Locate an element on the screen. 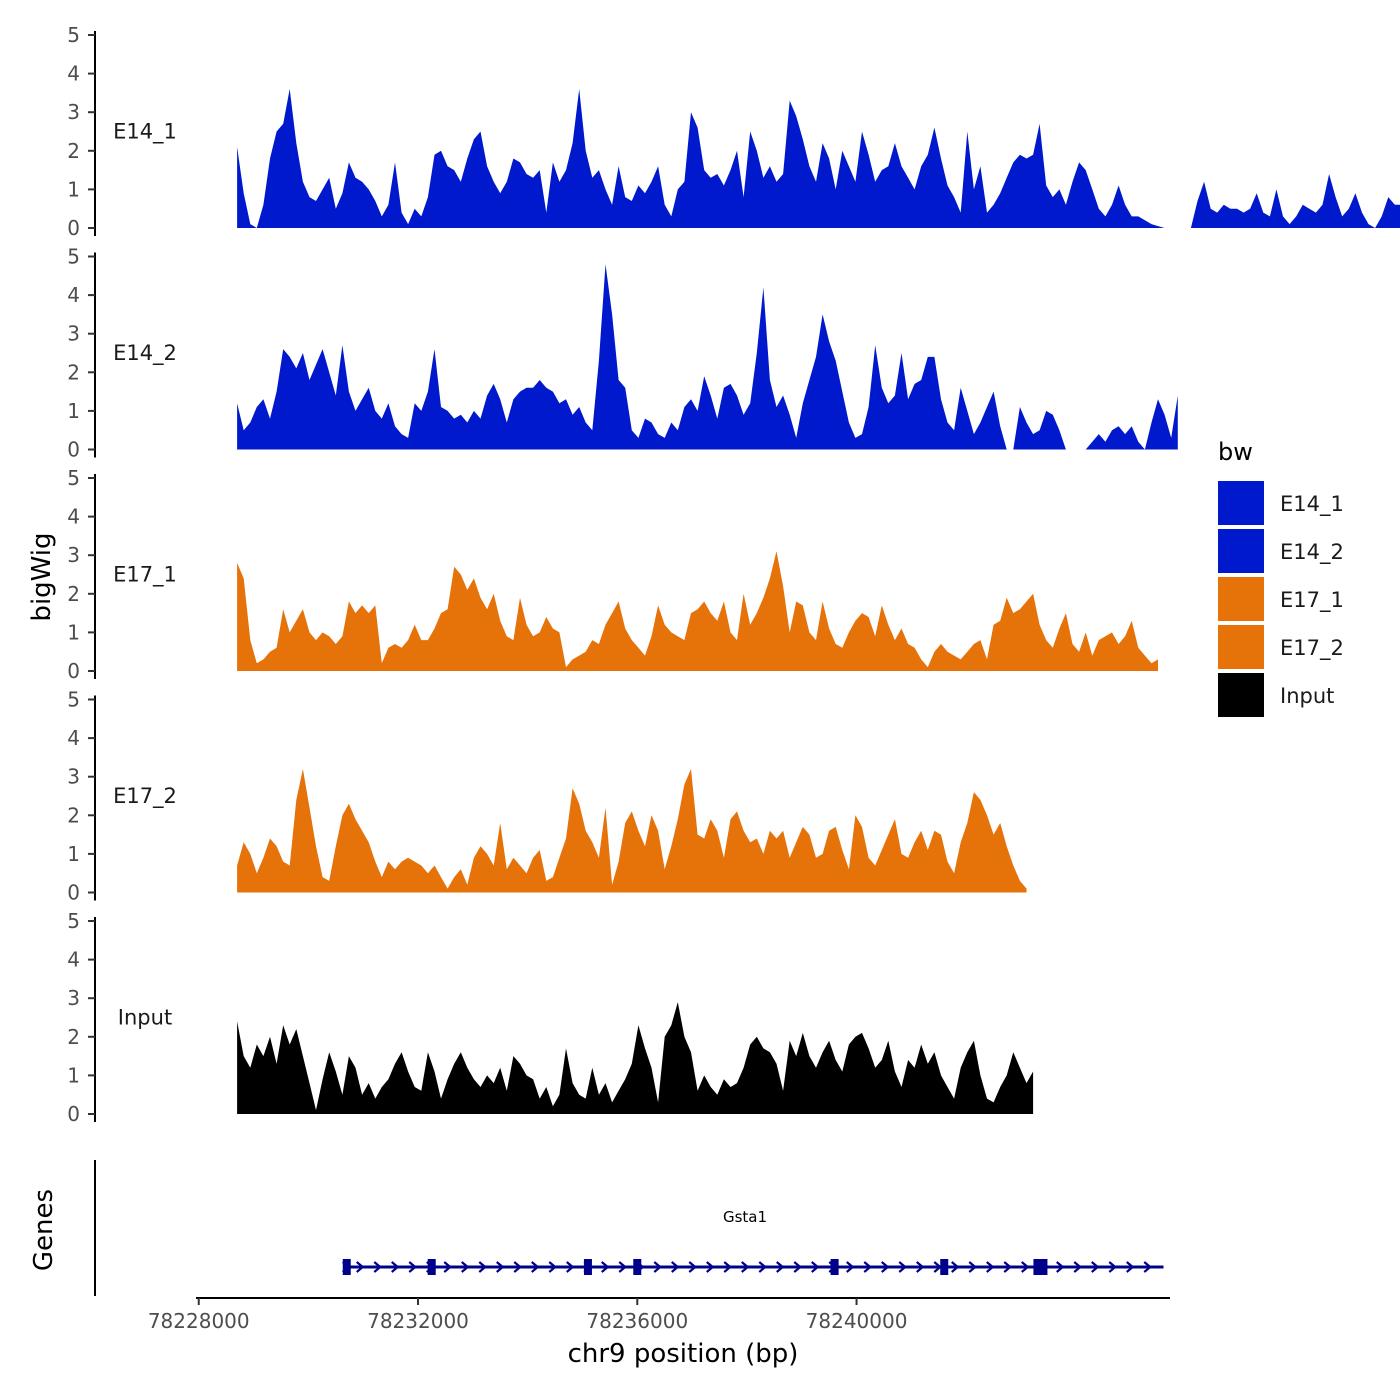  legend-title: bw is located at coordinates (1235, 452).